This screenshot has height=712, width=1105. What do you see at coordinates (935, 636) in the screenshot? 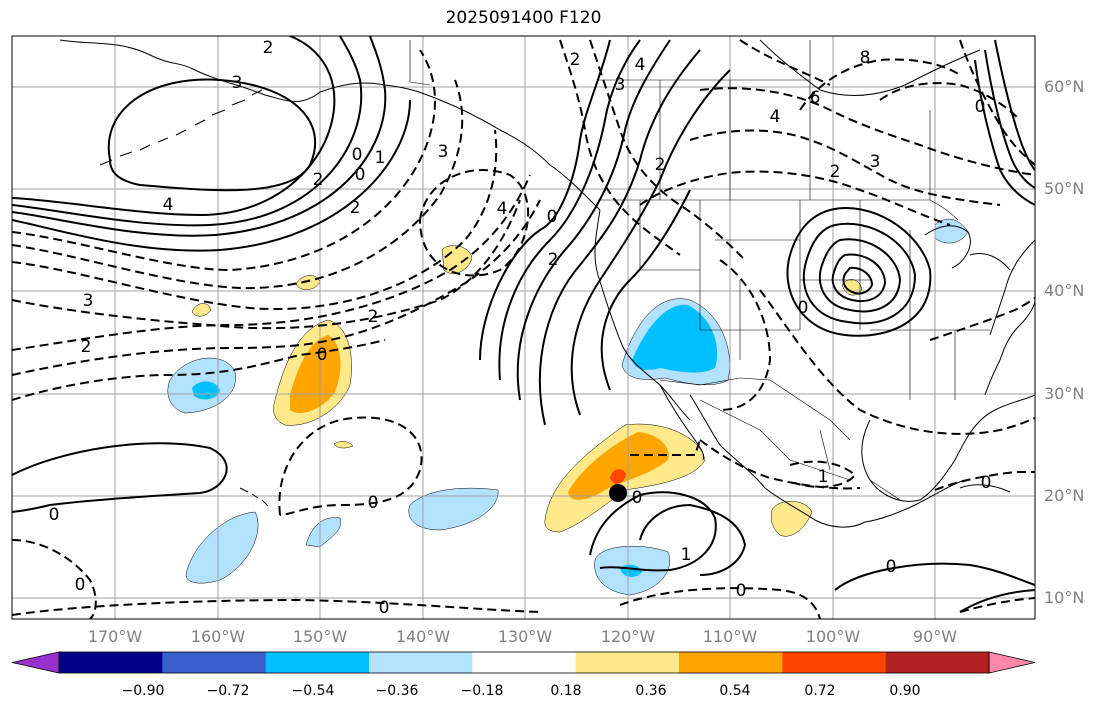
I see `lon-label: 90°W` at bounding box center [935, 636].